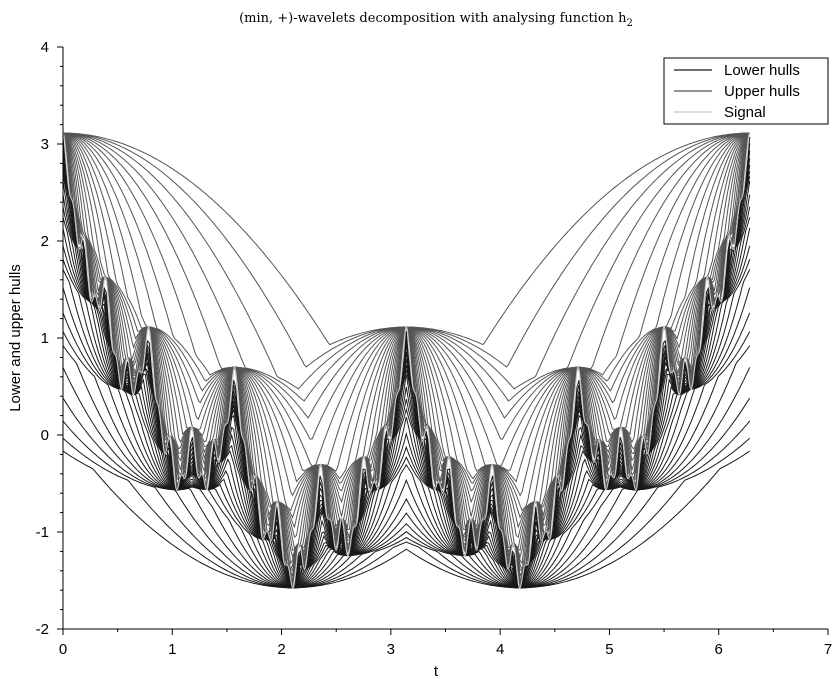  Describe the element at coordinates (719, 649) in the screenshot. I see `x-tick-label-6: 6` at that location.